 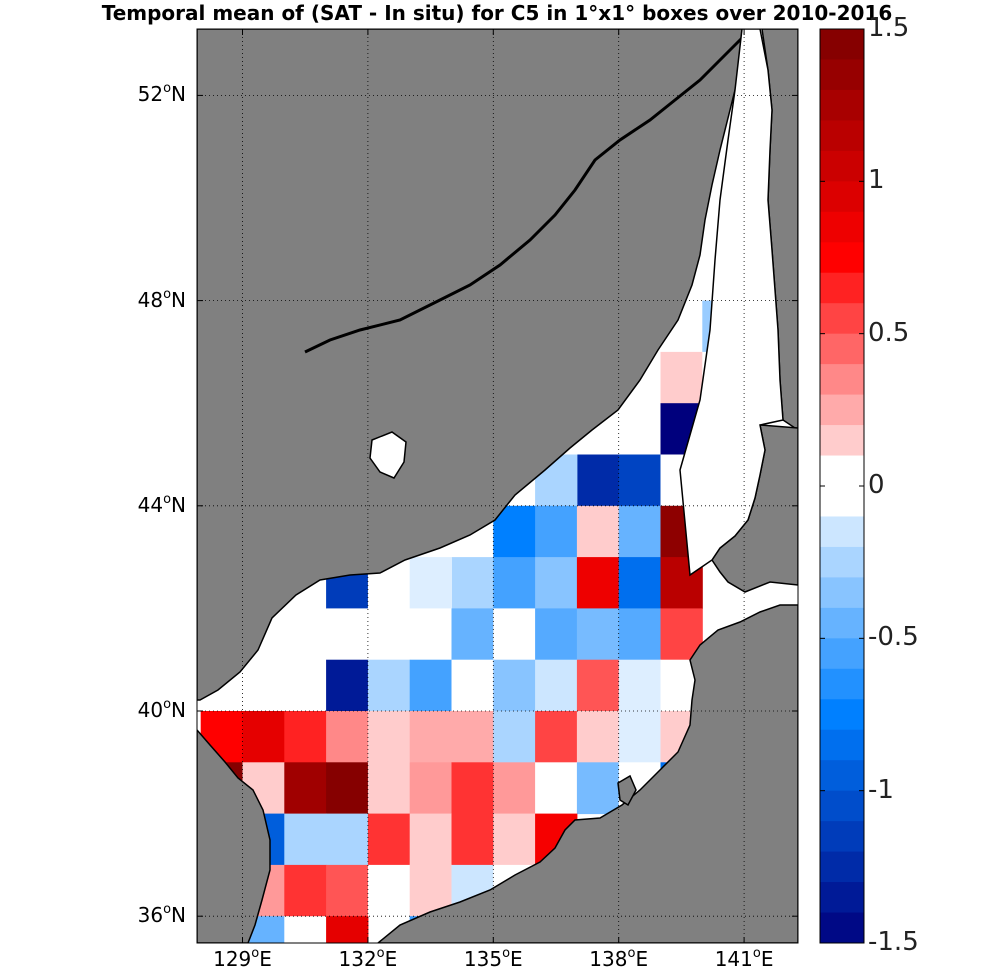 What do you see at coordinates (357, 959) in the screenshot?
I see `lon-label-number: 132` at bounding box center [357, 959].